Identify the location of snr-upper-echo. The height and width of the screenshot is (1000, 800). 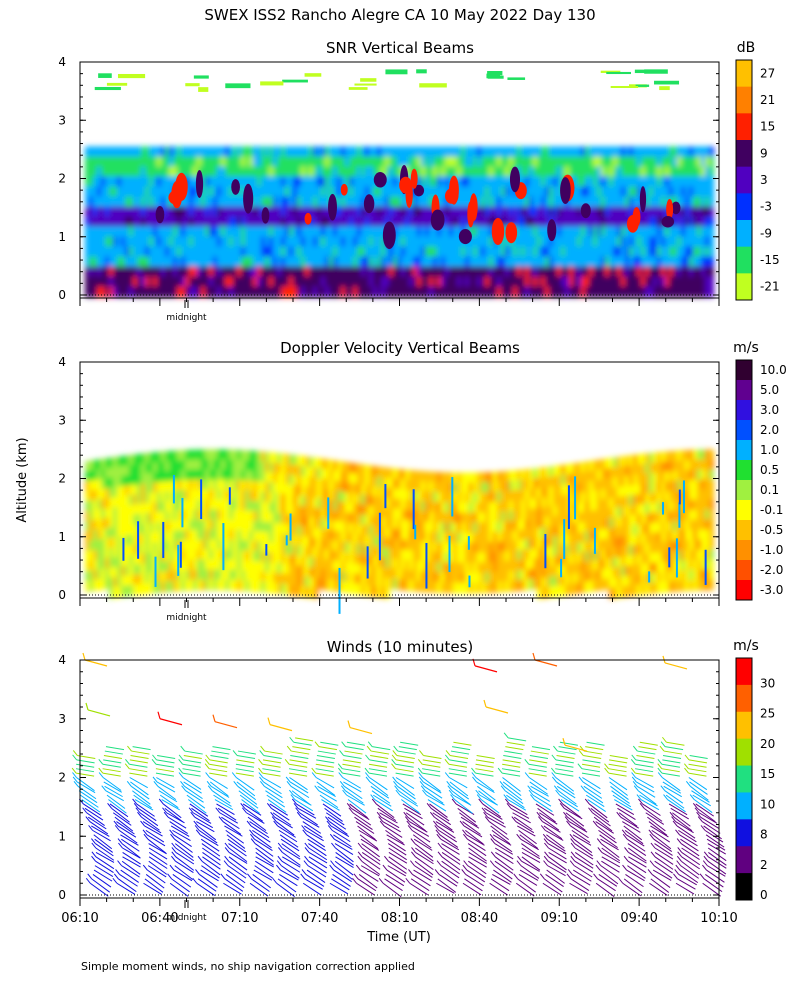
(664, 88).